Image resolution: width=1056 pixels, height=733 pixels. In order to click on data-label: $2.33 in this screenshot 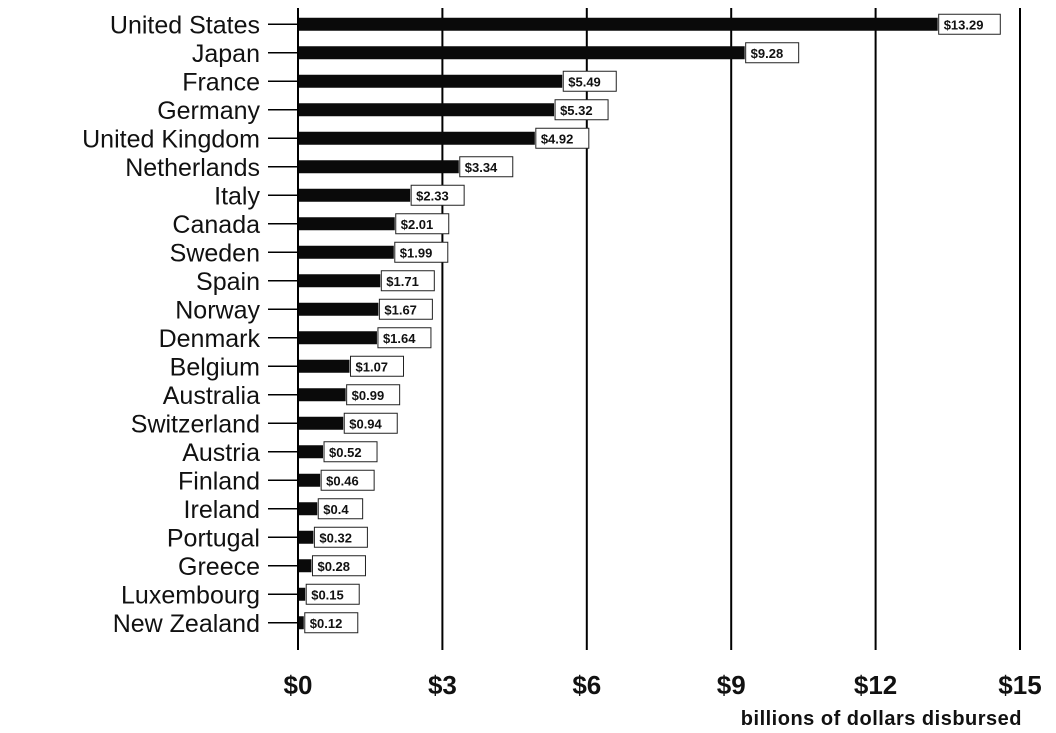, I will do `click(432, 195)`.